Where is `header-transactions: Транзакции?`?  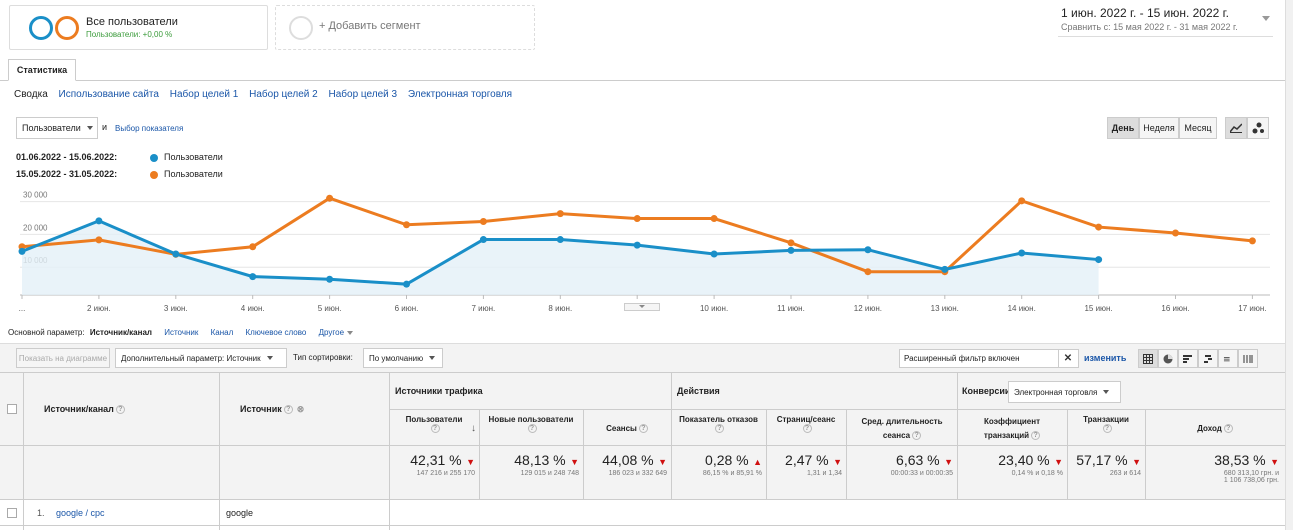
header-transactions: Транзакции? is located at coordinates (1106, 424).